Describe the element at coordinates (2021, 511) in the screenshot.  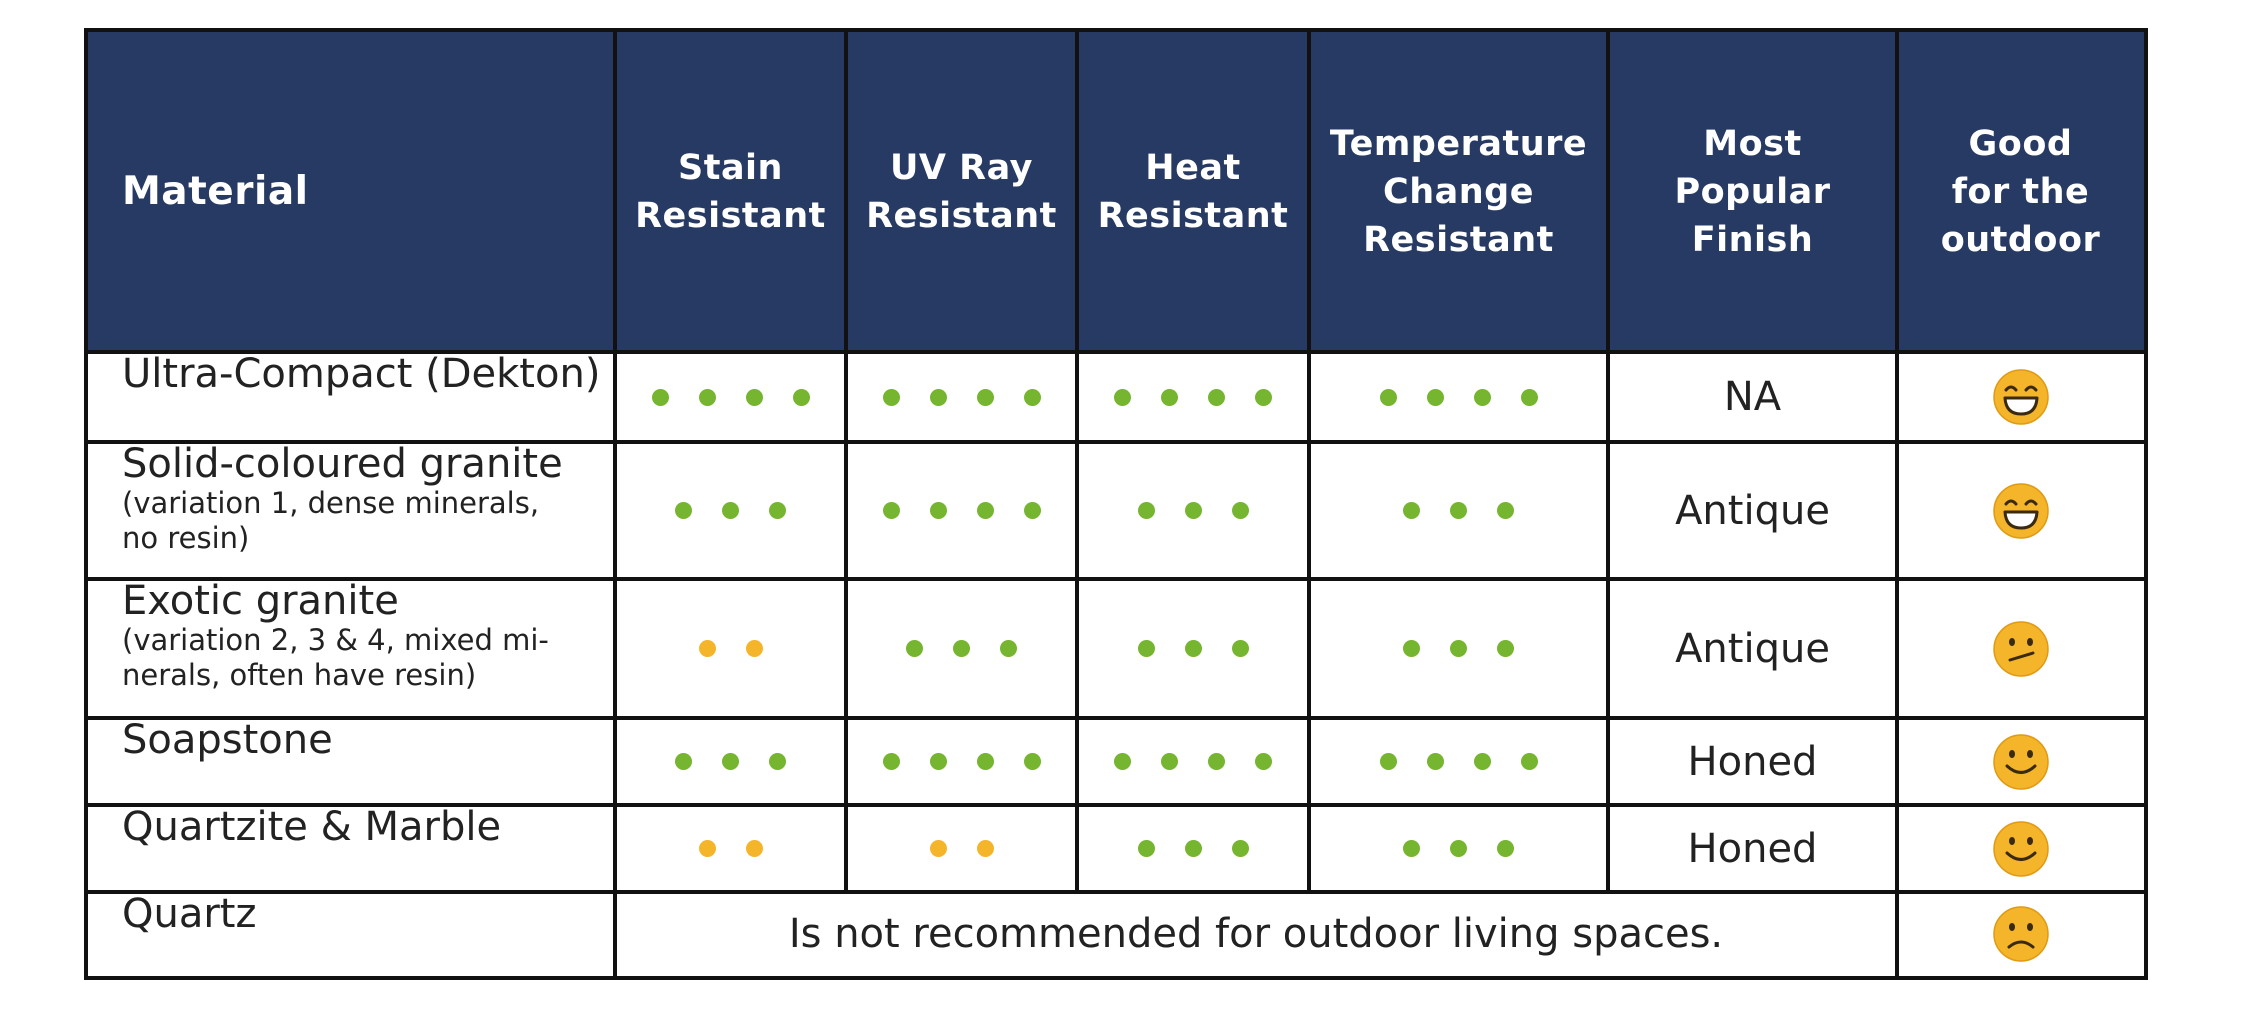
I see `laughing-face-icon` at that location.